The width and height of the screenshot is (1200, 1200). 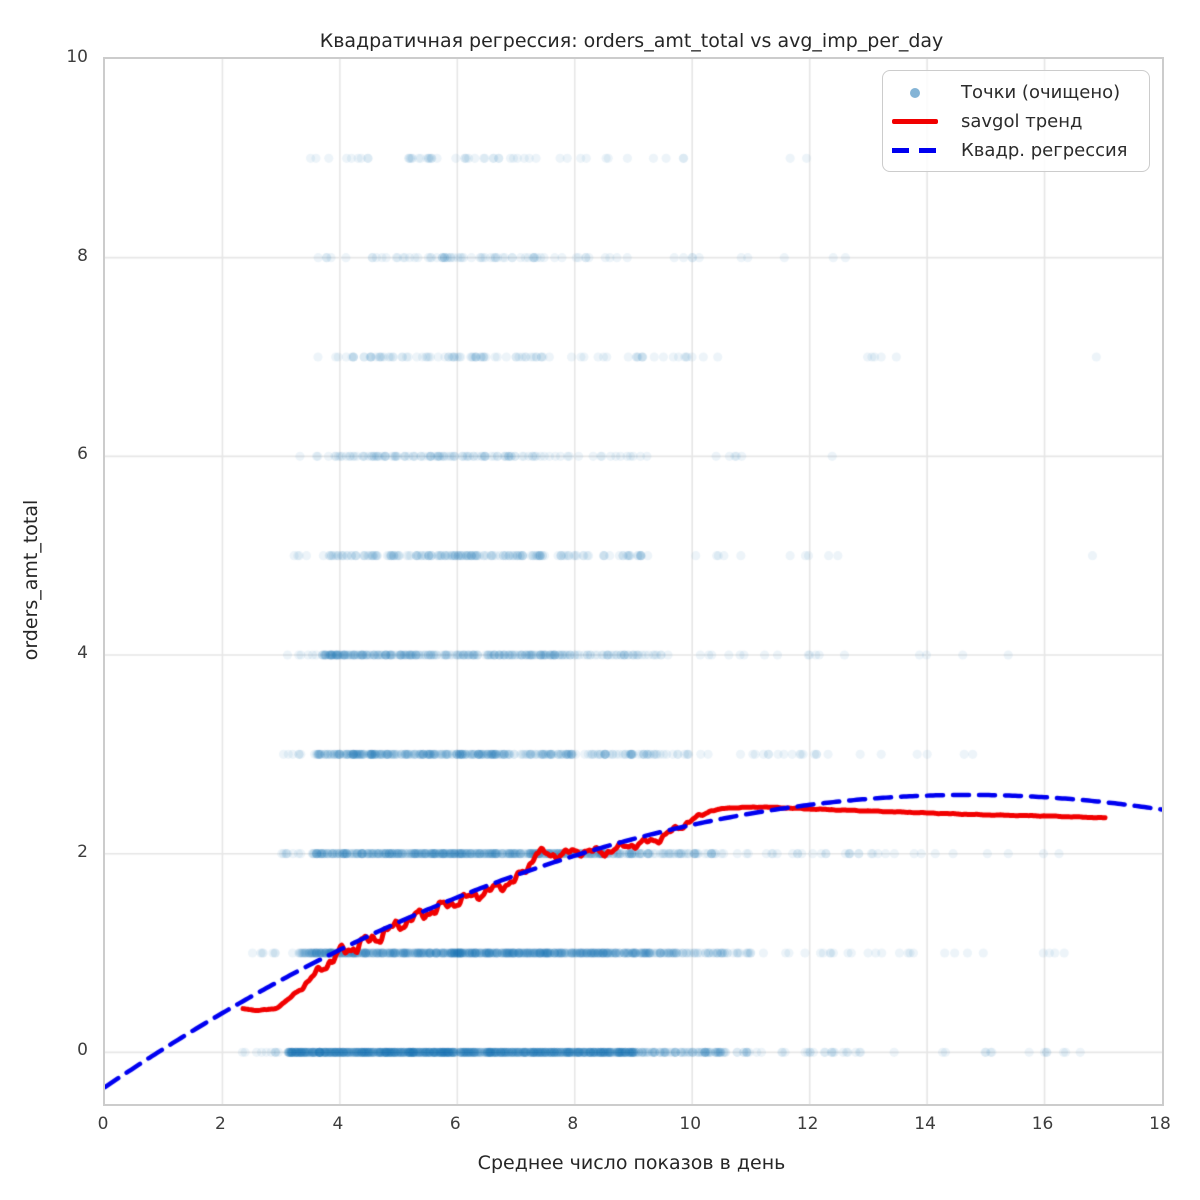 What do you see at coordinates (1160, 1124) in the screenshot?
I see `x-tick-label: 18` at bounding box center [1160, 1124].